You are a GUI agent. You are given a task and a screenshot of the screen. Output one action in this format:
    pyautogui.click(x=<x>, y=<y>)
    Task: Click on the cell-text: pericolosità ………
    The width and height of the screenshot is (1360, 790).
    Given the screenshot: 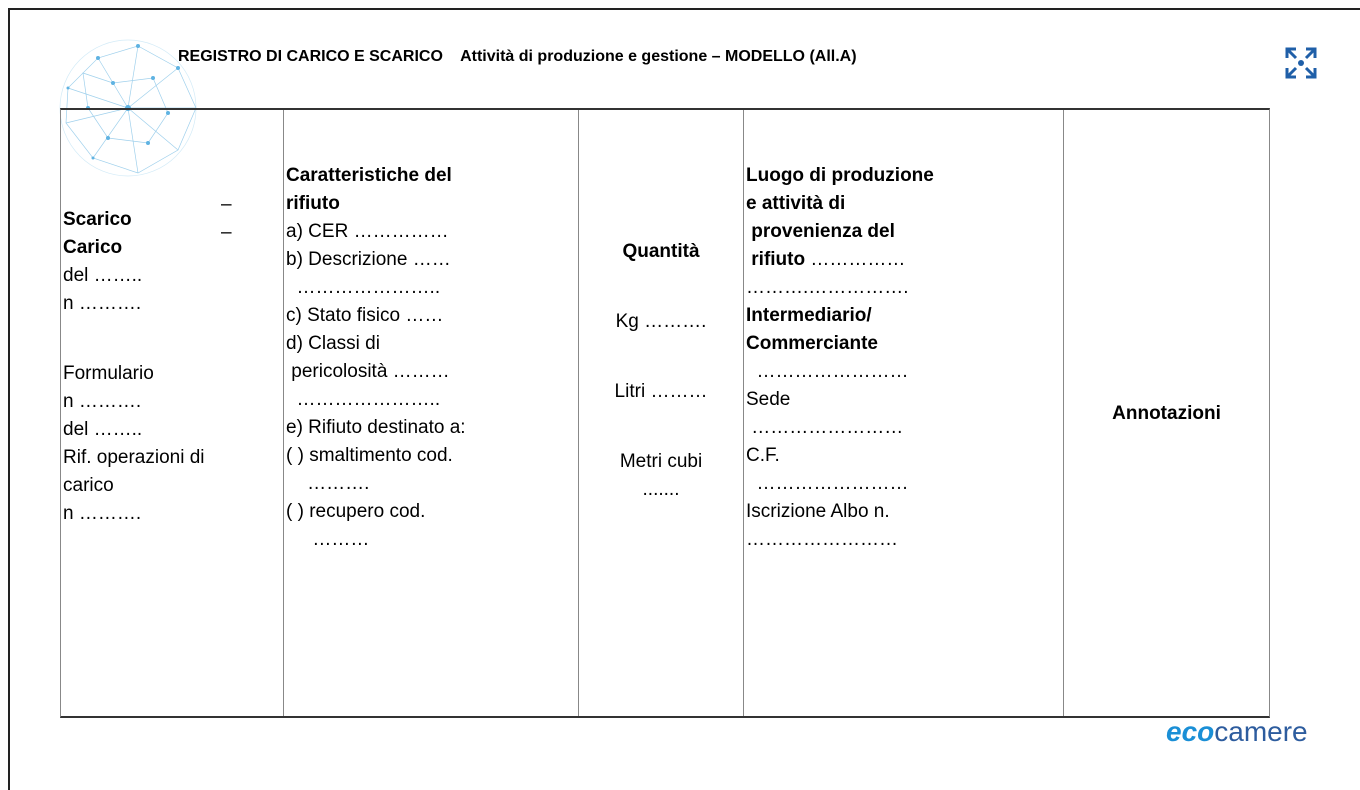 What is the action you would take?
    pyautogui.click(x=368, y=371)
    